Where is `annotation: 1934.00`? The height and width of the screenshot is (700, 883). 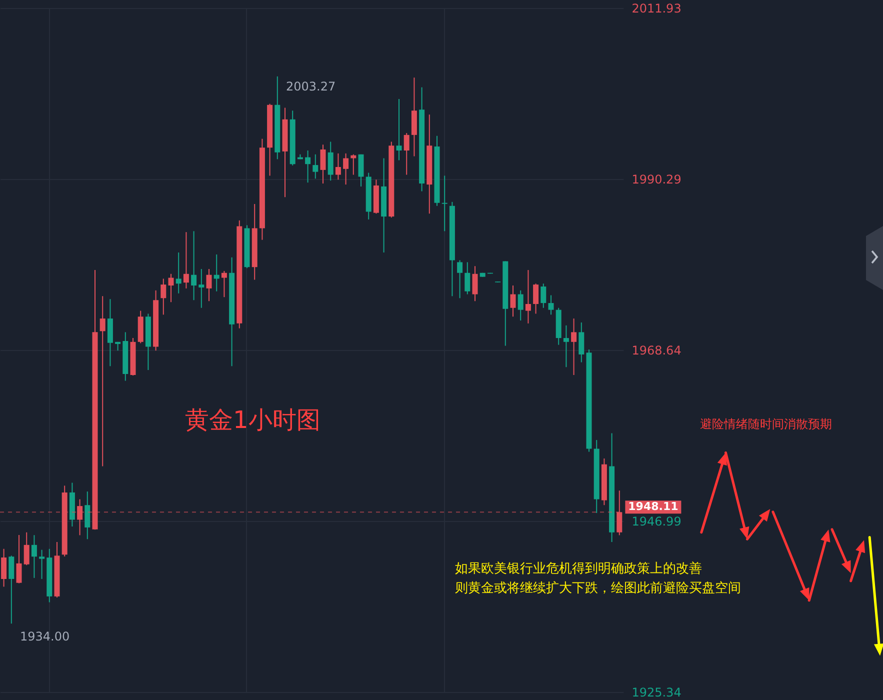
annotation: 1934.00 is located at coordinates (45, 637).